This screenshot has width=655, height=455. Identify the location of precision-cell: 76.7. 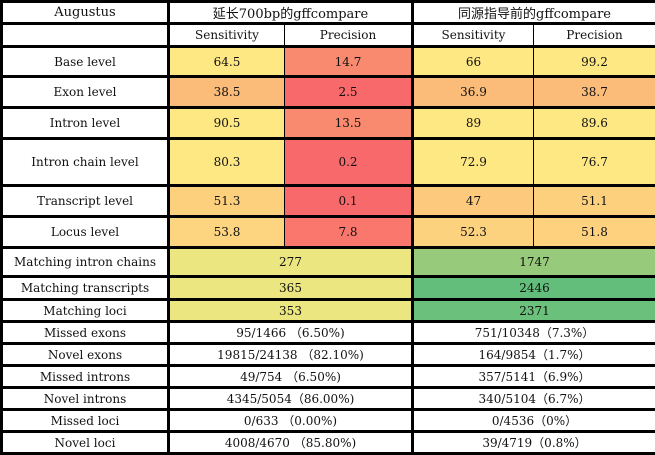
(593, 162).